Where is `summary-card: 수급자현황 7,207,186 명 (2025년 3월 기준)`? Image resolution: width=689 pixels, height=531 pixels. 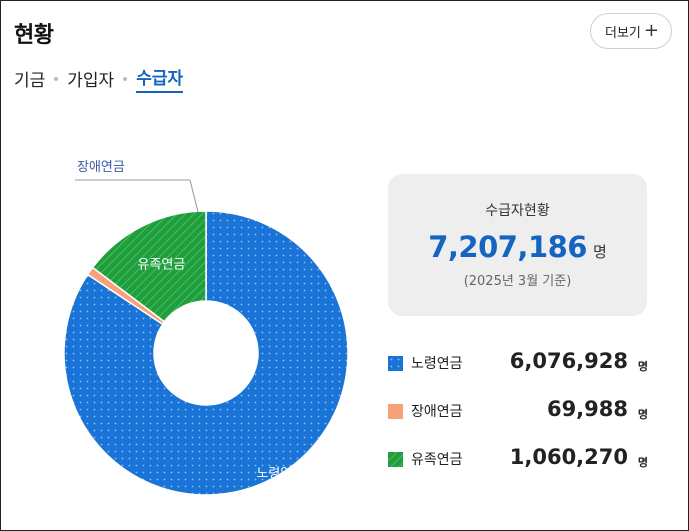 summary-card: 수급자현황 7,207,186 명 (2025년 3월 기준) is located at coordinates (517, 245).